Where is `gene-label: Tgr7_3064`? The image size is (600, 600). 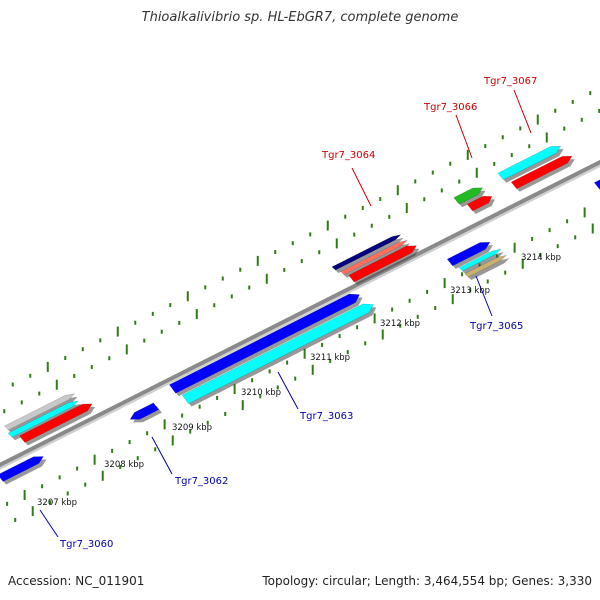
gene-label: Tgr7_3064 is located at coordinates (348, 155).